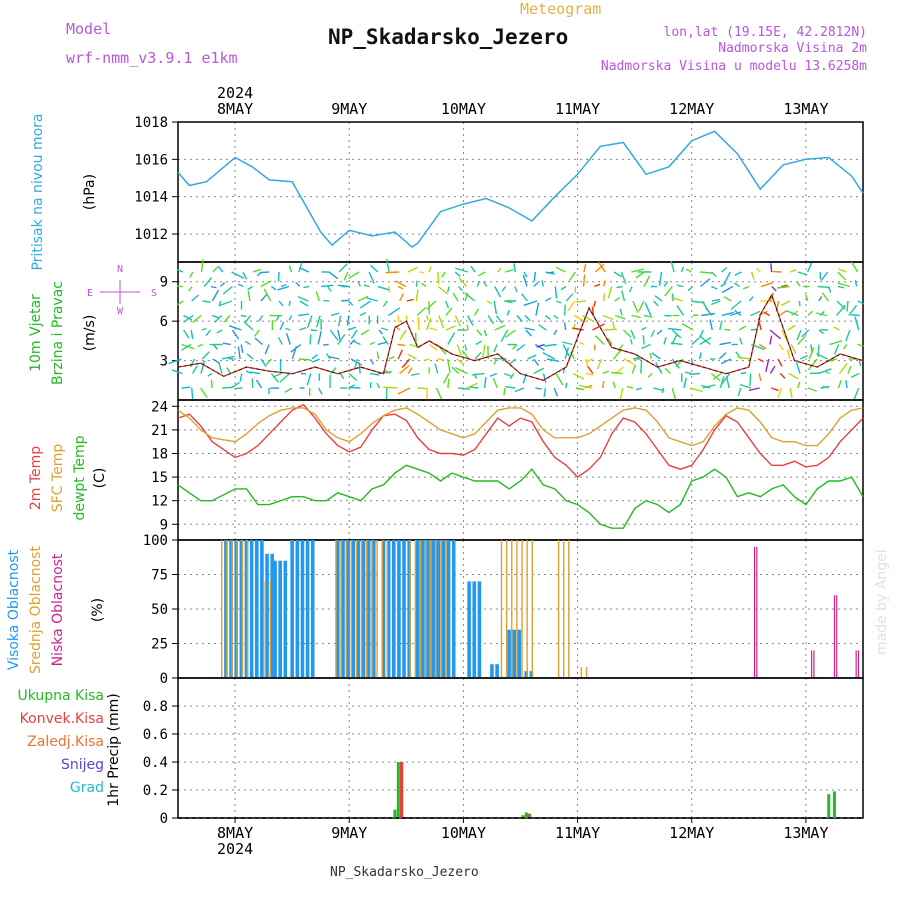 The height and width of the screenshot is (900, 900). What do you see at coordinates (829, 806) in the screenshot?
I see `precip-bar` at bounding box center [829, 806].